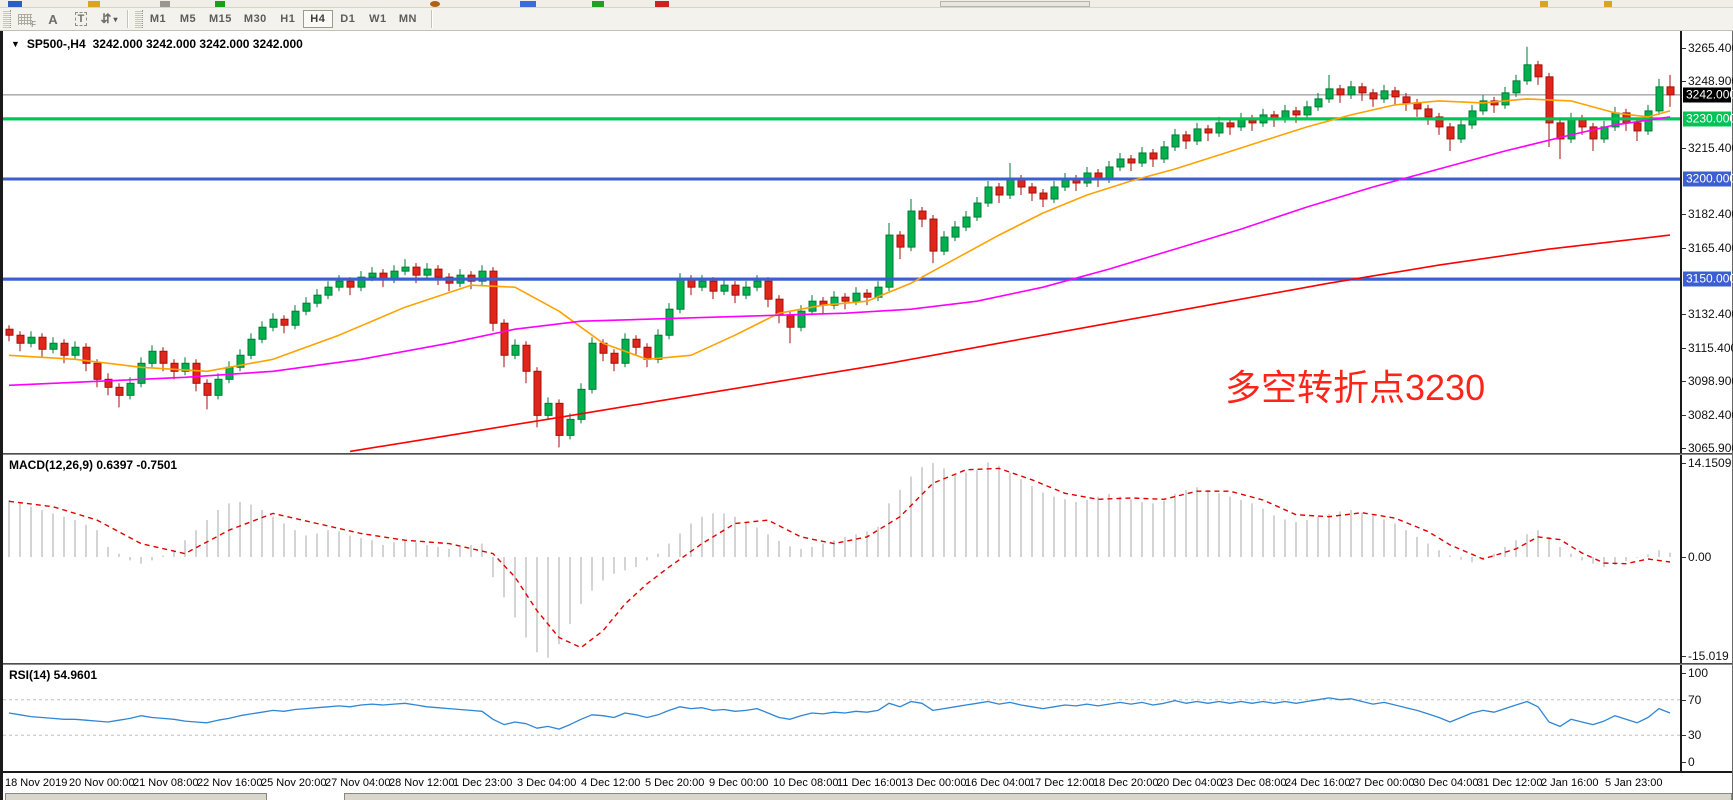 Image resolution: width=1733 pixels, height=800 pixels. I want to click on text-label-button: T, so click(81, 19).